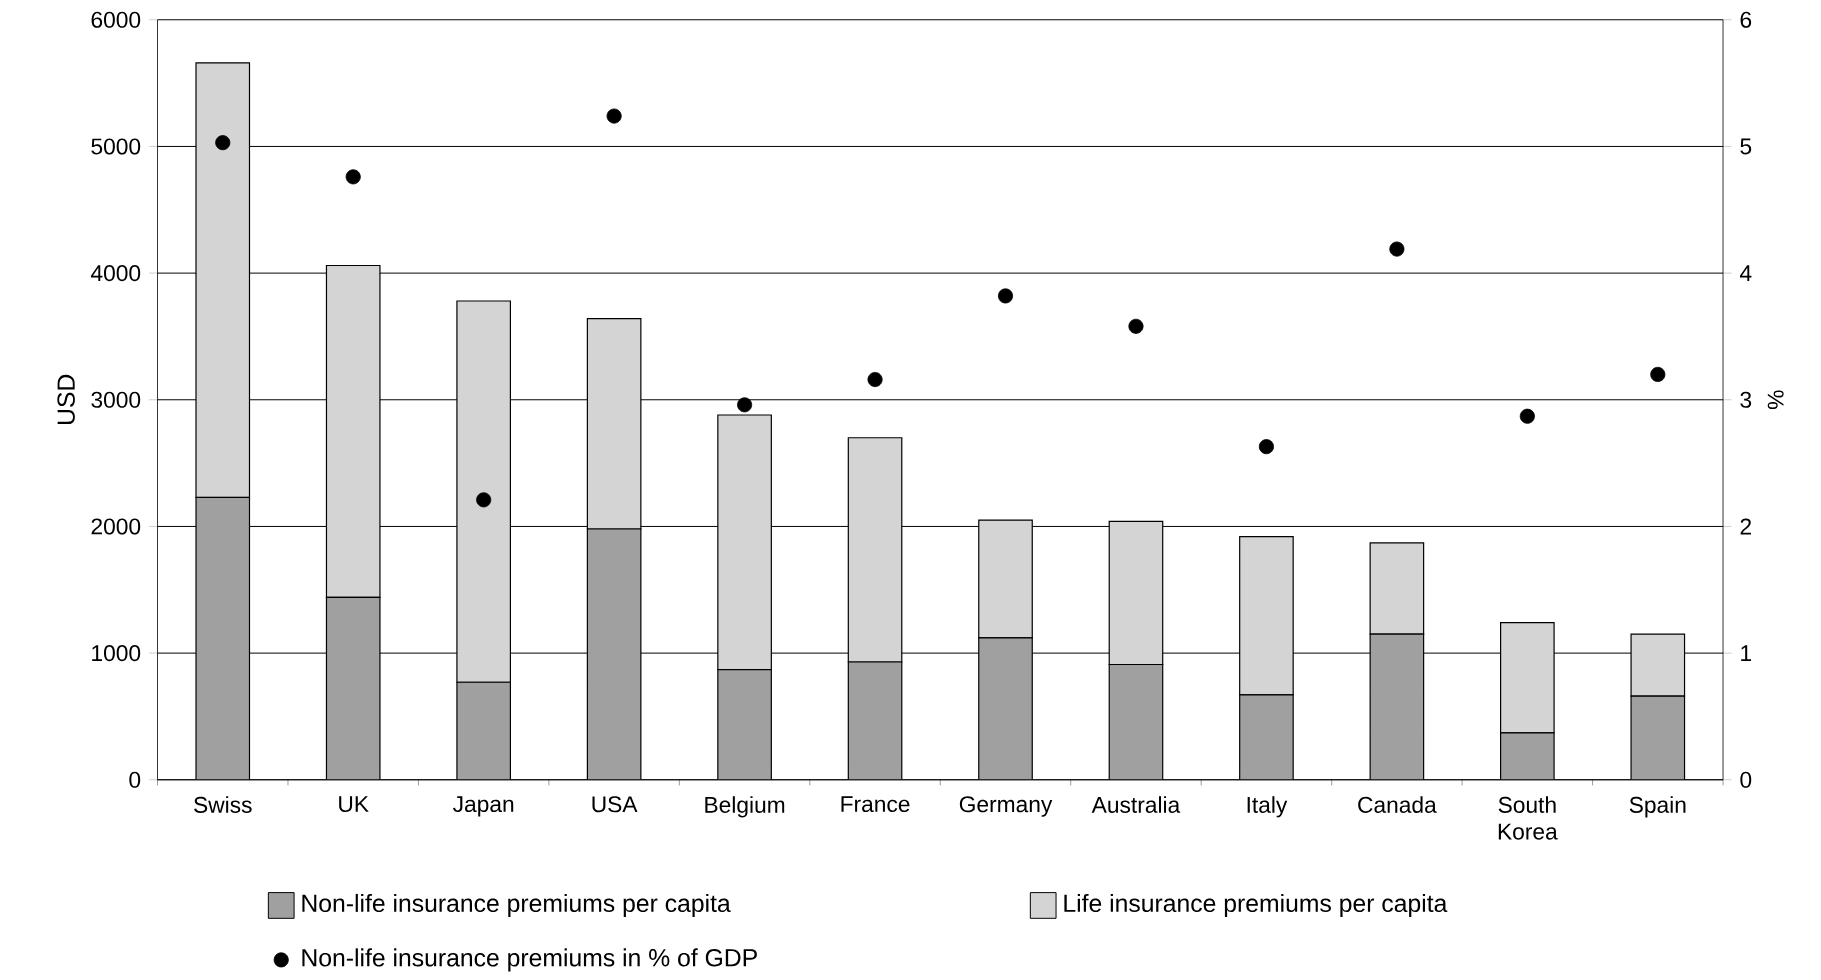 This screenshot has height=980, width=1821. I want to click on legend-label: Life insurance premiums per capita, so click(1256, 906).